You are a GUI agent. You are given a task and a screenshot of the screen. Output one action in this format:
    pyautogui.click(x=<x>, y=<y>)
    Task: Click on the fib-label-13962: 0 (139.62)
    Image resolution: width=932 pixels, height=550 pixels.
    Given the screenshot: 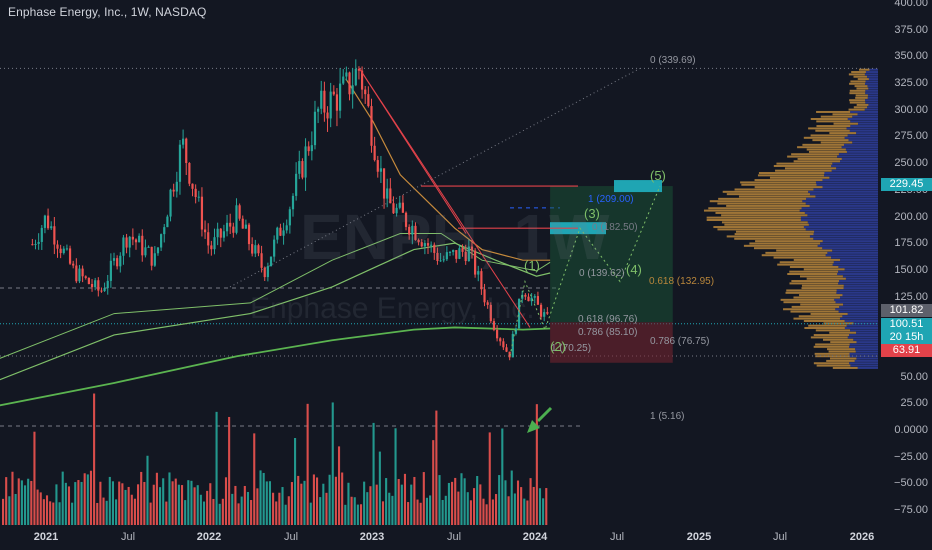 What is the action you would take?
    pyautogui.click(x=602, y=273)
    